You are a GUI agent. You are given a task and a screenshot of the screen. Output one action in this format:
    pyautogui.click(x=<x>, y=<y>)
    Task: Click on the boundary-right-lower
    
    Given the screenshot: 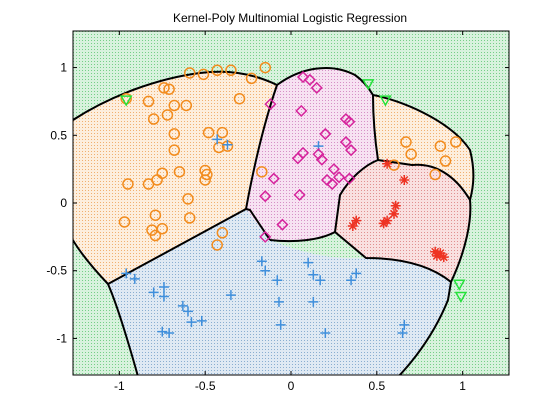 What is the action you would take?
    pyautogui.click(x=425, y=328)
    